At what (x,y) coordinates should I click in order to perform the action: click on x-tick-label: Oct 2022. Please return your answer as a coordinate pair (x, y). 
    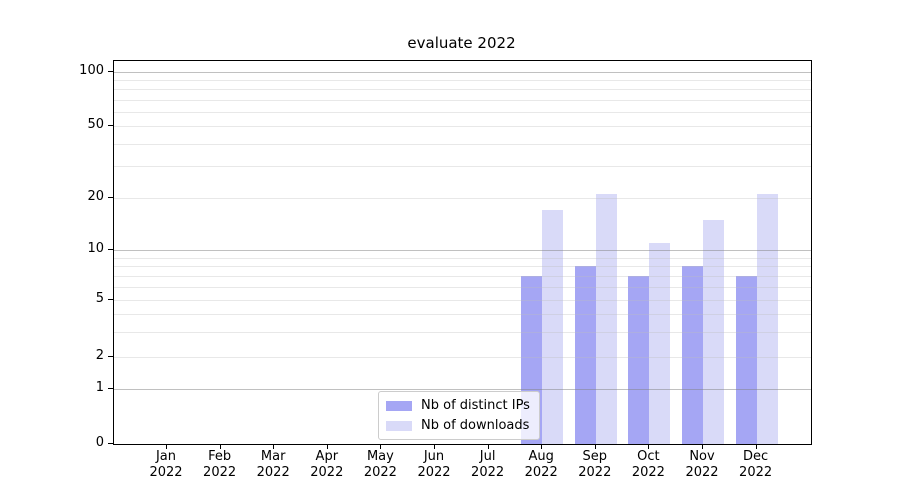
    Looking at the image, I should click on (648, 464).